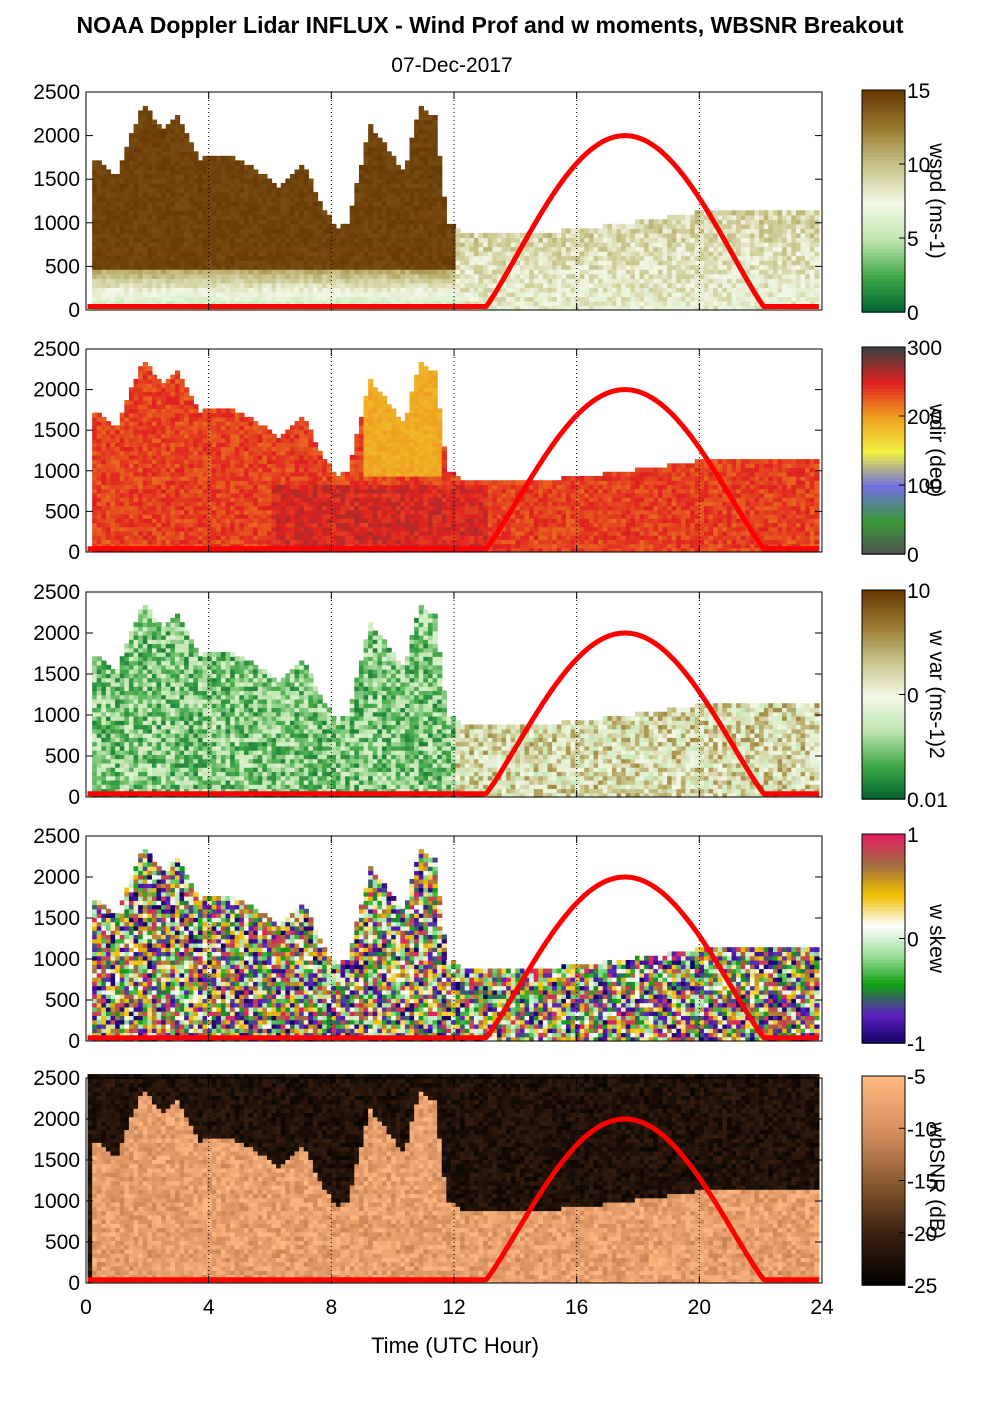 This screenshot has width=981, height=1412. Describe the element at coordinates (451, 65) in the screenshot. I see `figure-subtitle: 07-Dec-2017` at that location.